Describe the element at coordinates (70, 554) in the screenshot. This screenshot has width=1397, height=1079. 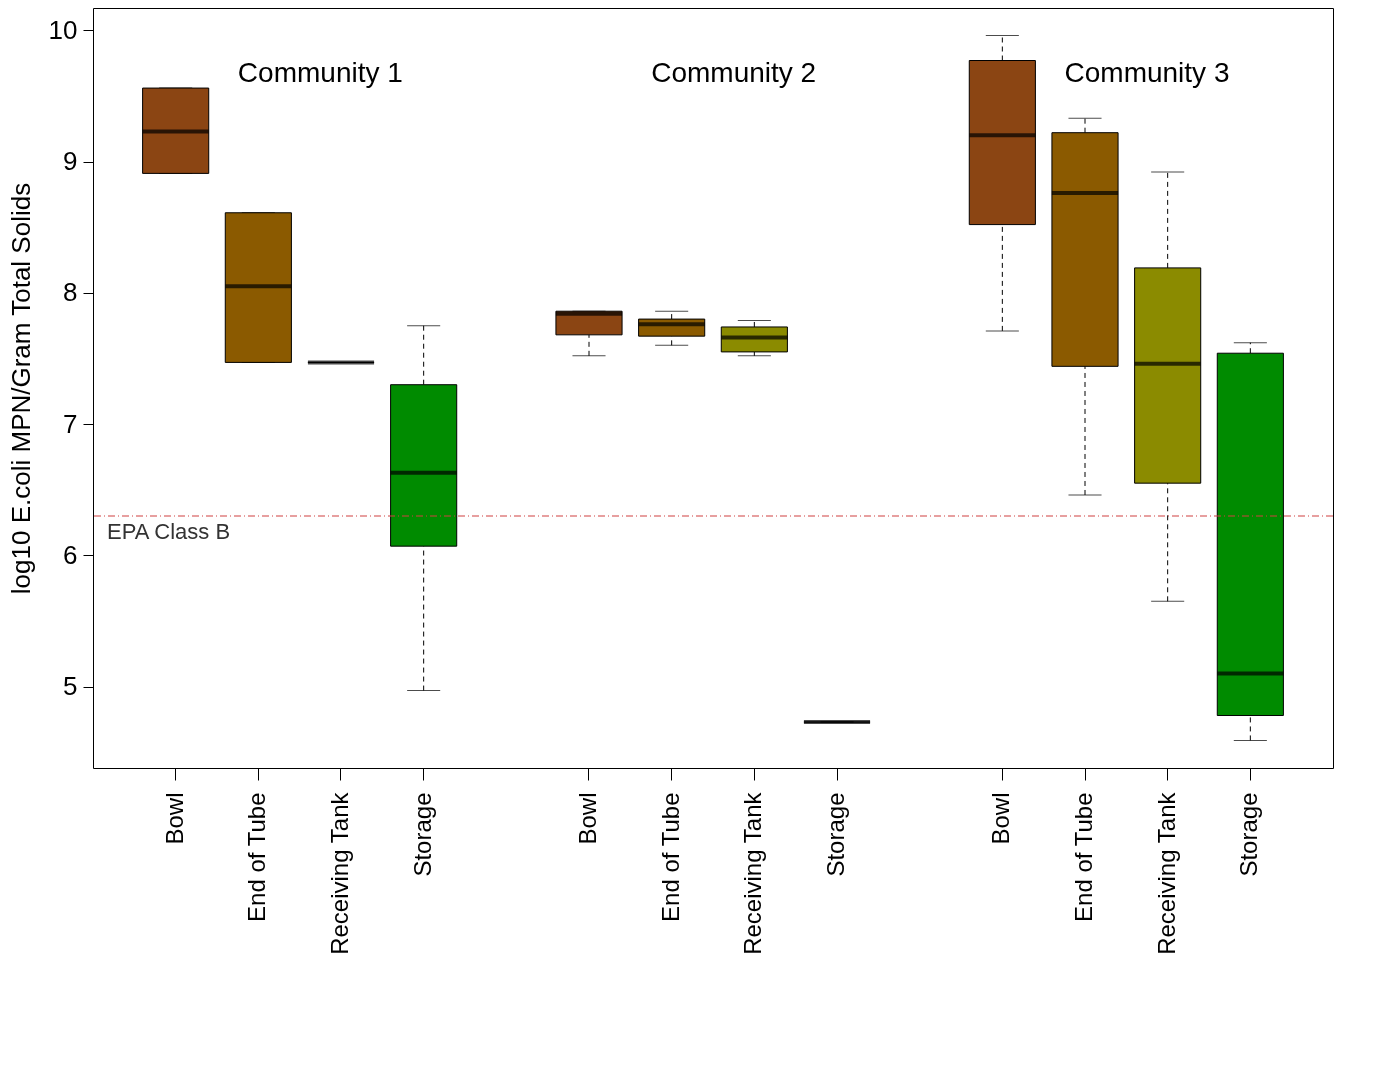
I see `y-tick-label: 6` at that location.